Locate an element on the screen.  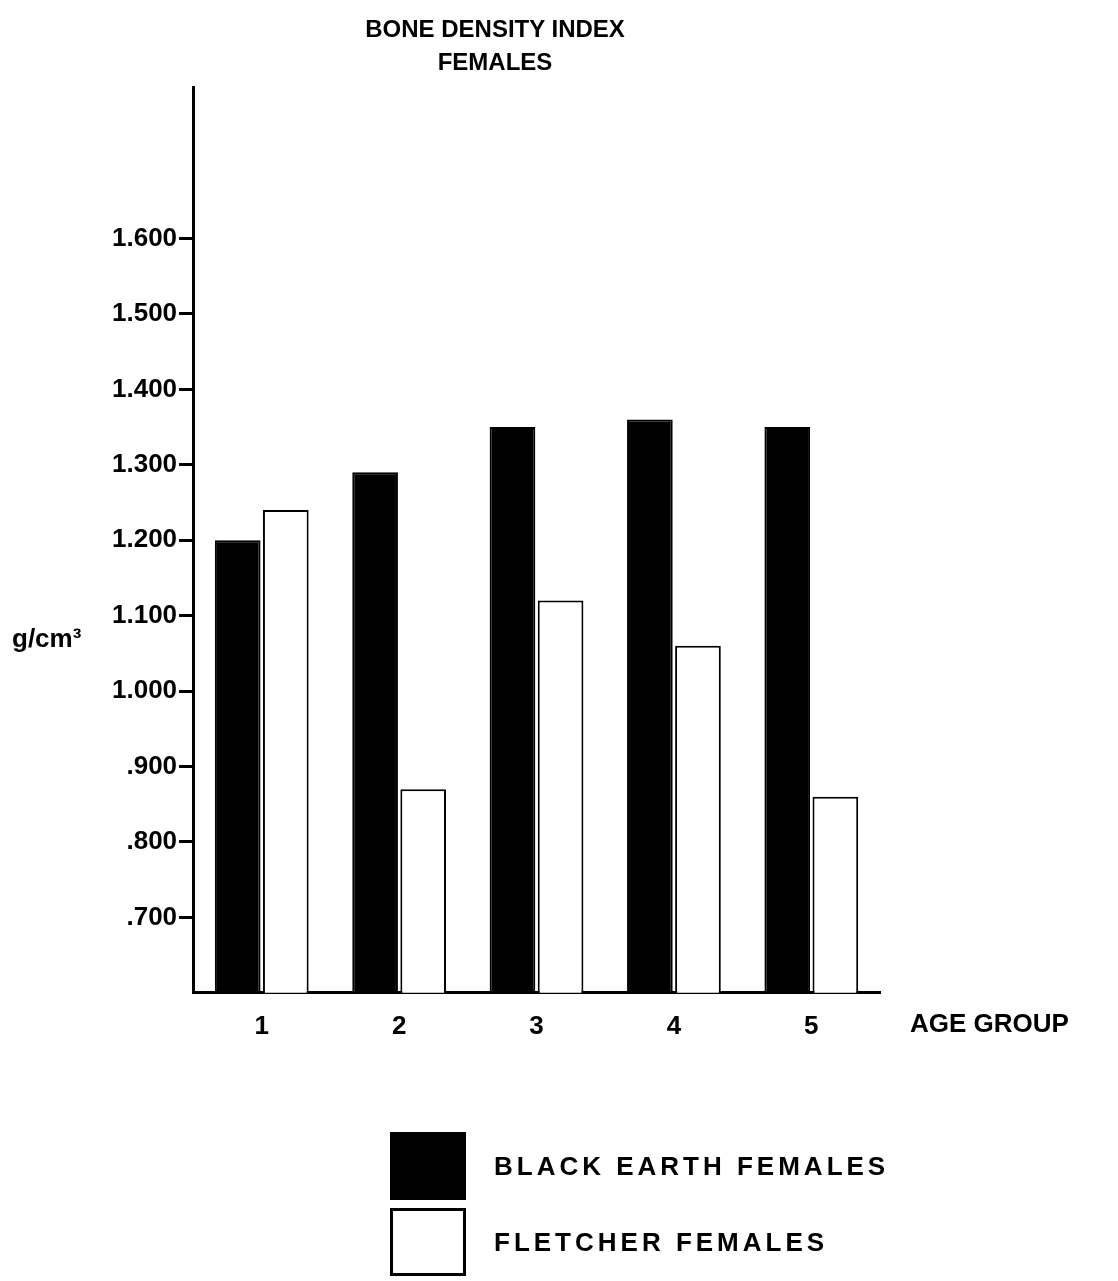
y-tick-label: .700 is located at coordinates (152, 915).